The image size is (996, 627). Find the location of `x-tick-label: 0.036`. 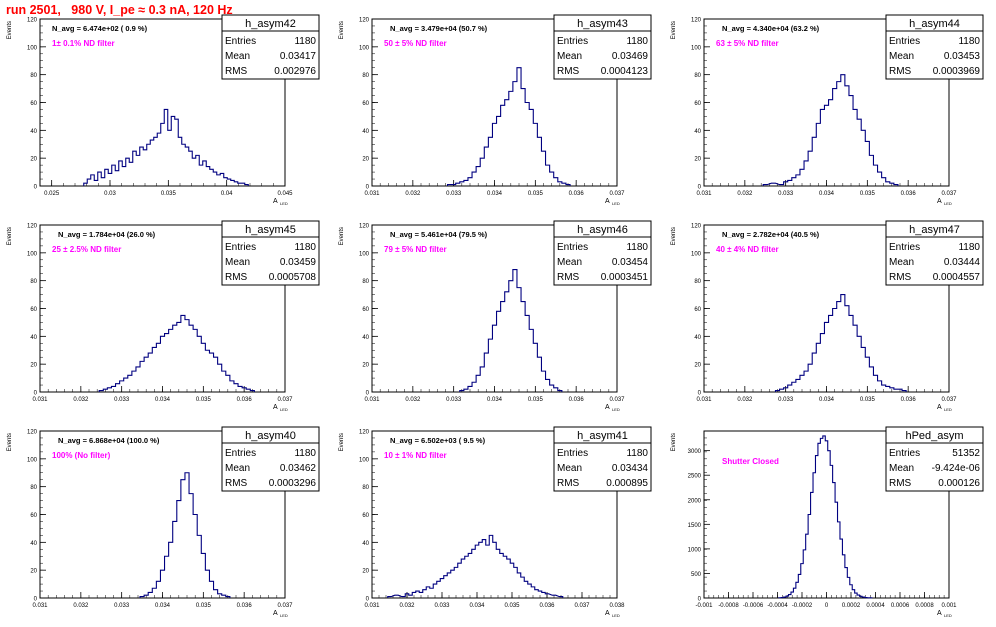

x-tick-label: 0.036 is located at coordinates (909, 194).